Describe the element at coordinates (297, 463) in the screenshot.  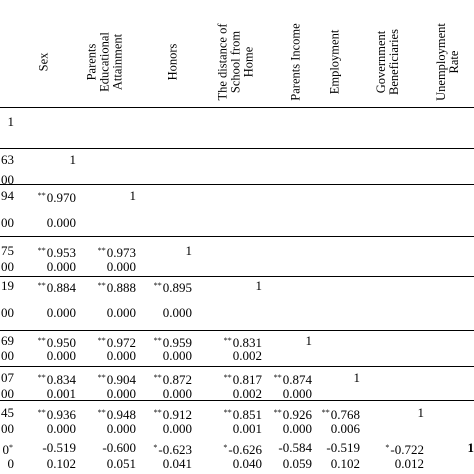
I see `cell-value: 0.059` at that location.